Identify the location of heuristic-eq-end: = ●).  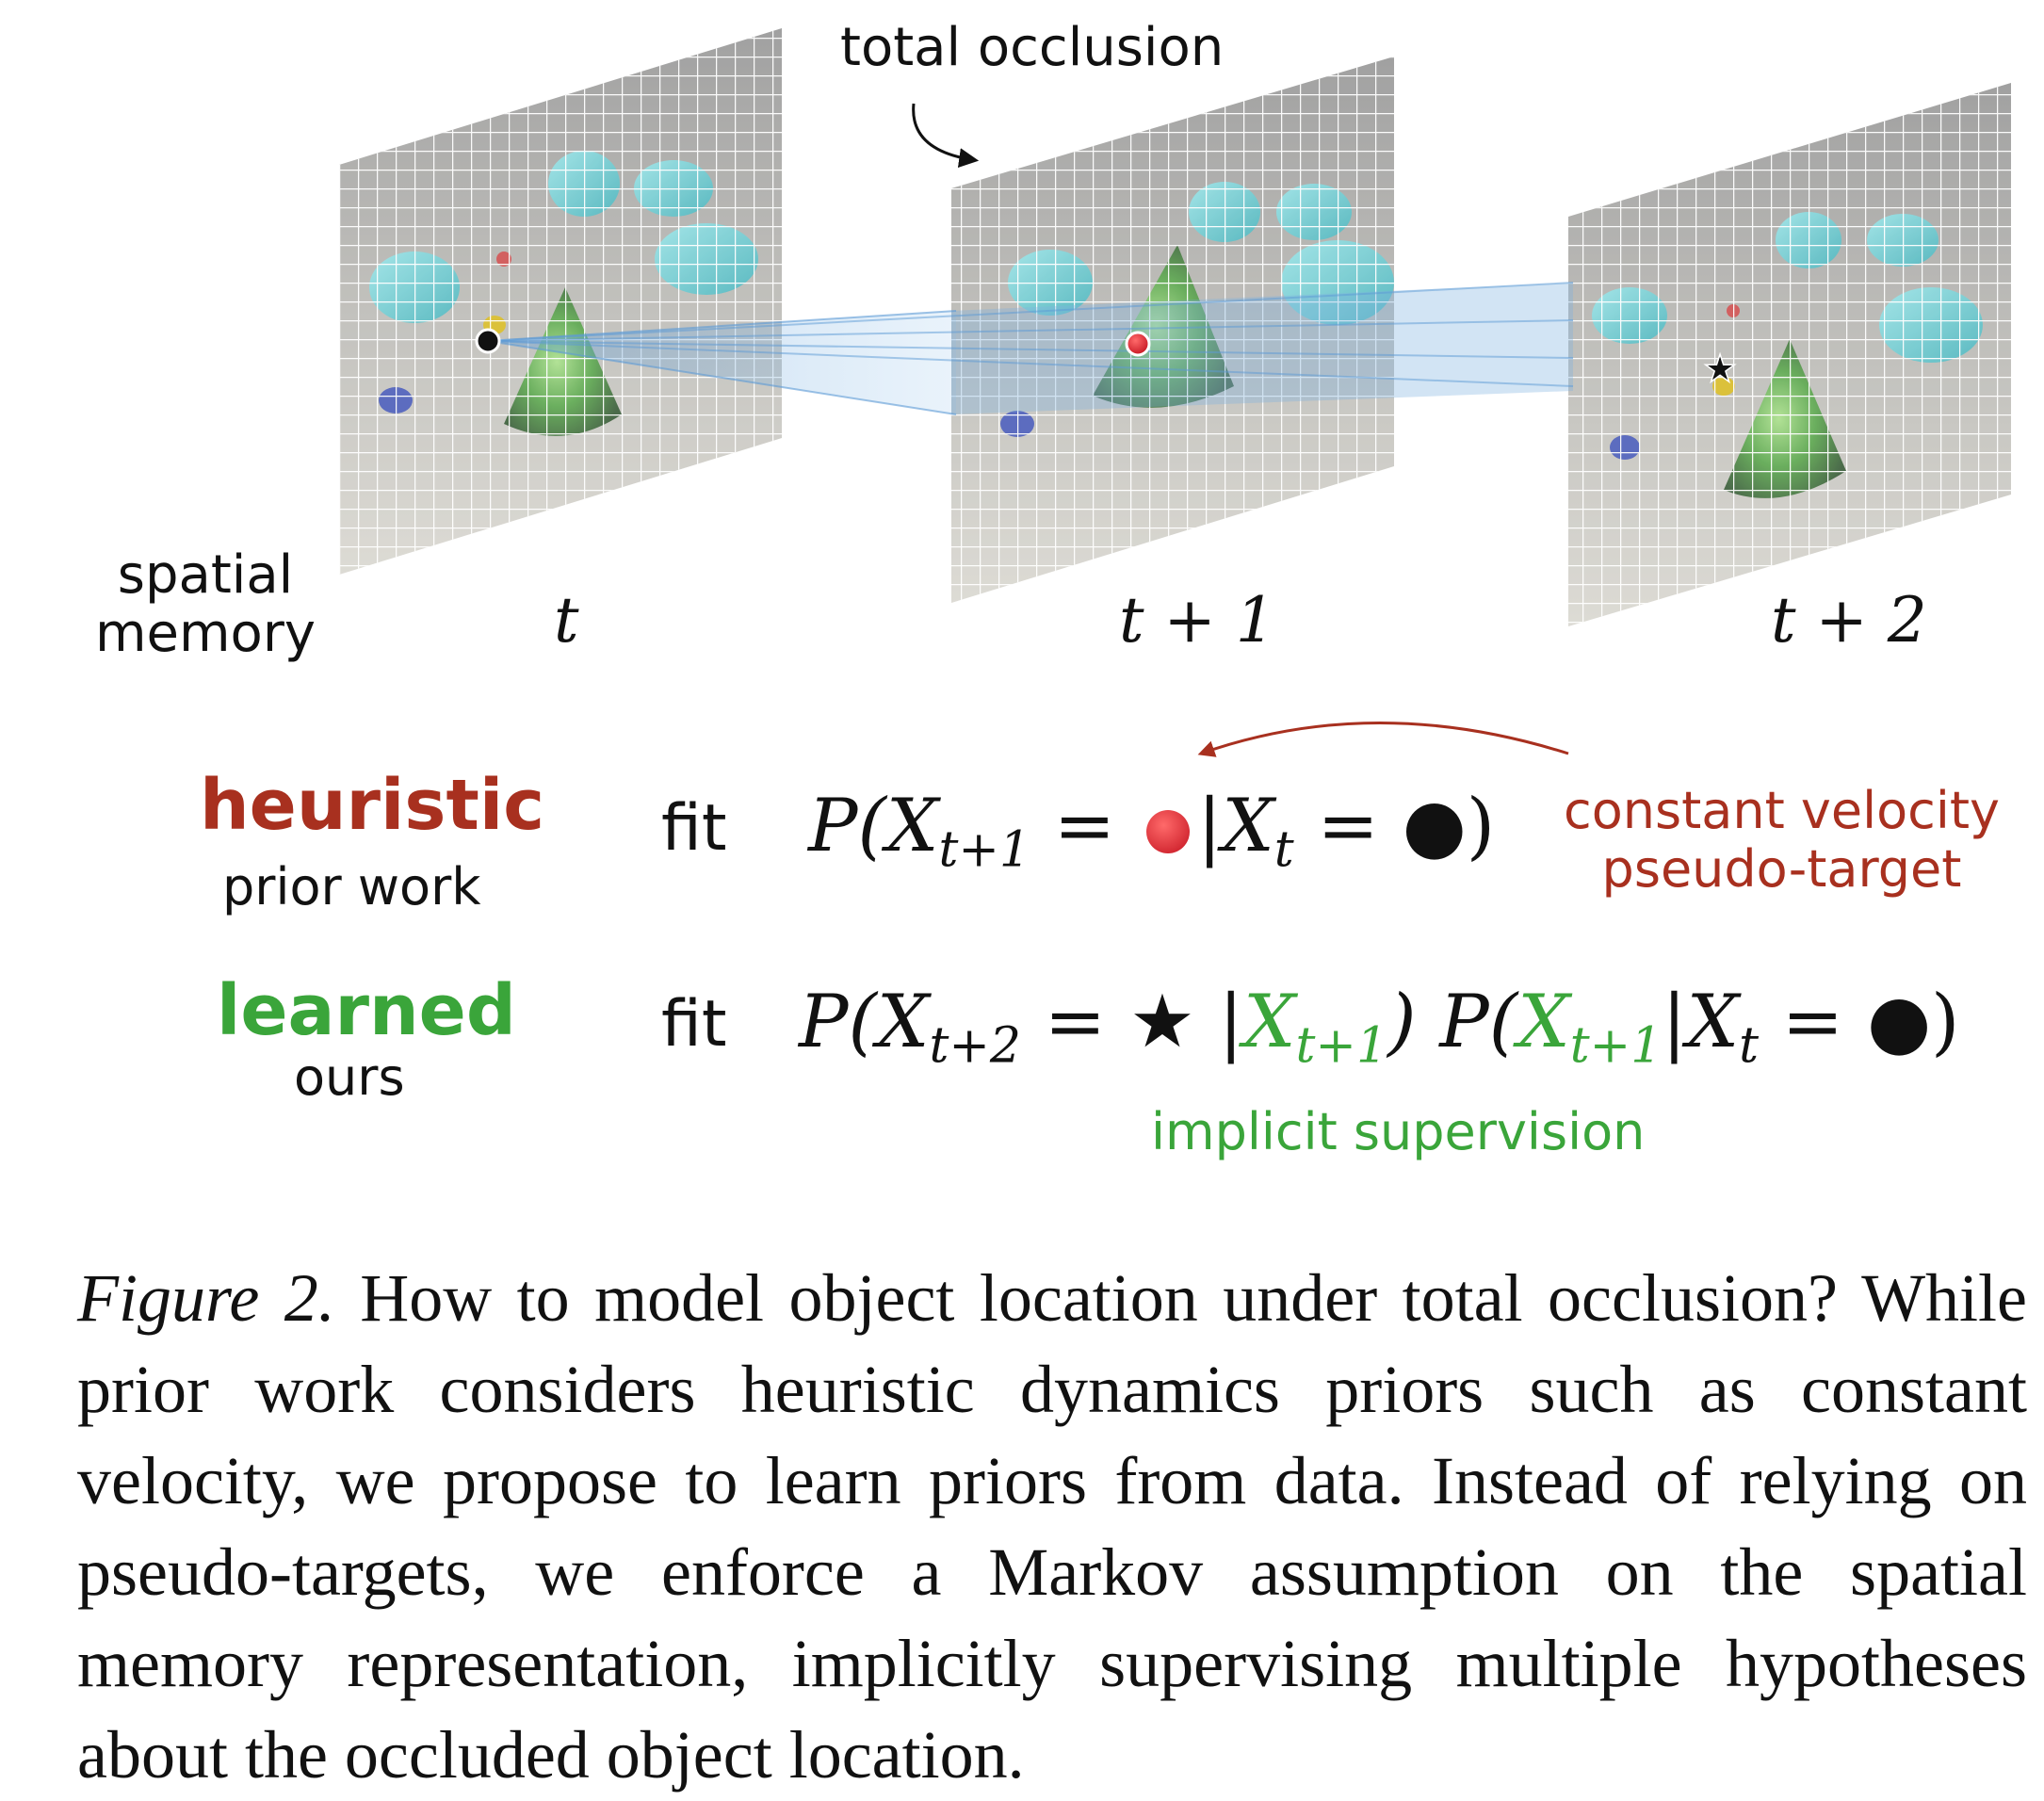
(1394, 826).